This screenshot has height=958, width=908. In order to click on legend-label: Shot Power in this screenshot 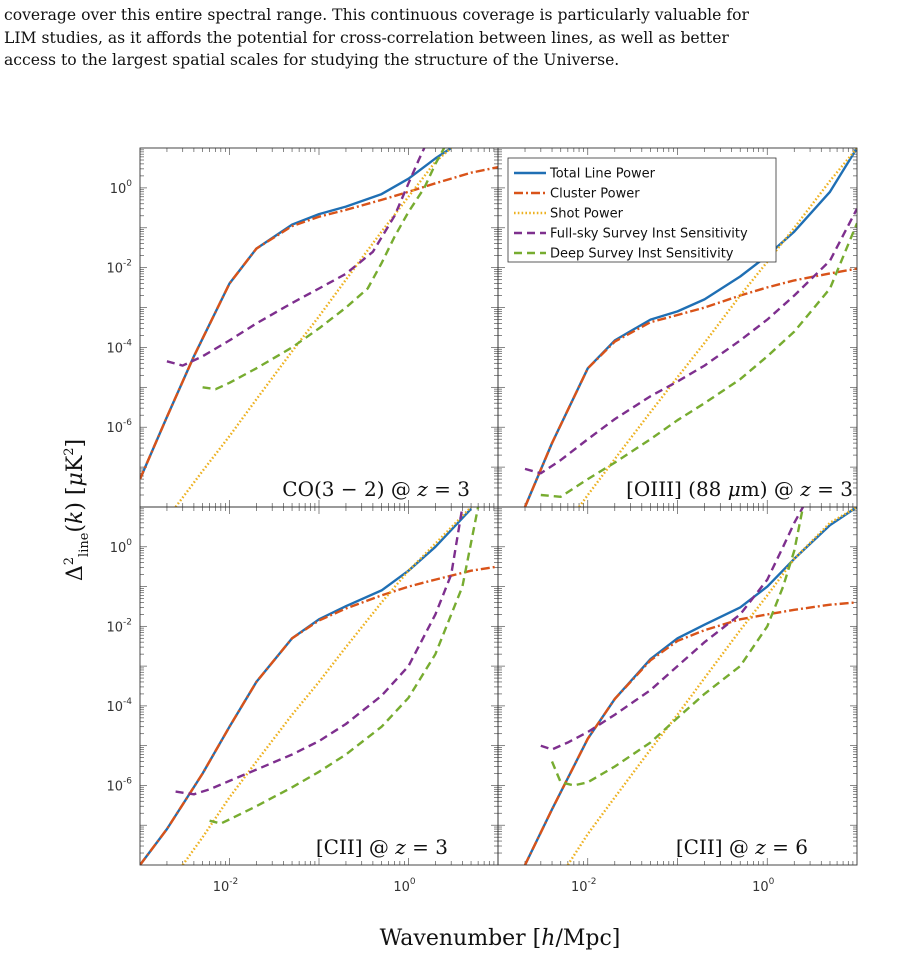, I will do `click(587, 214)`.